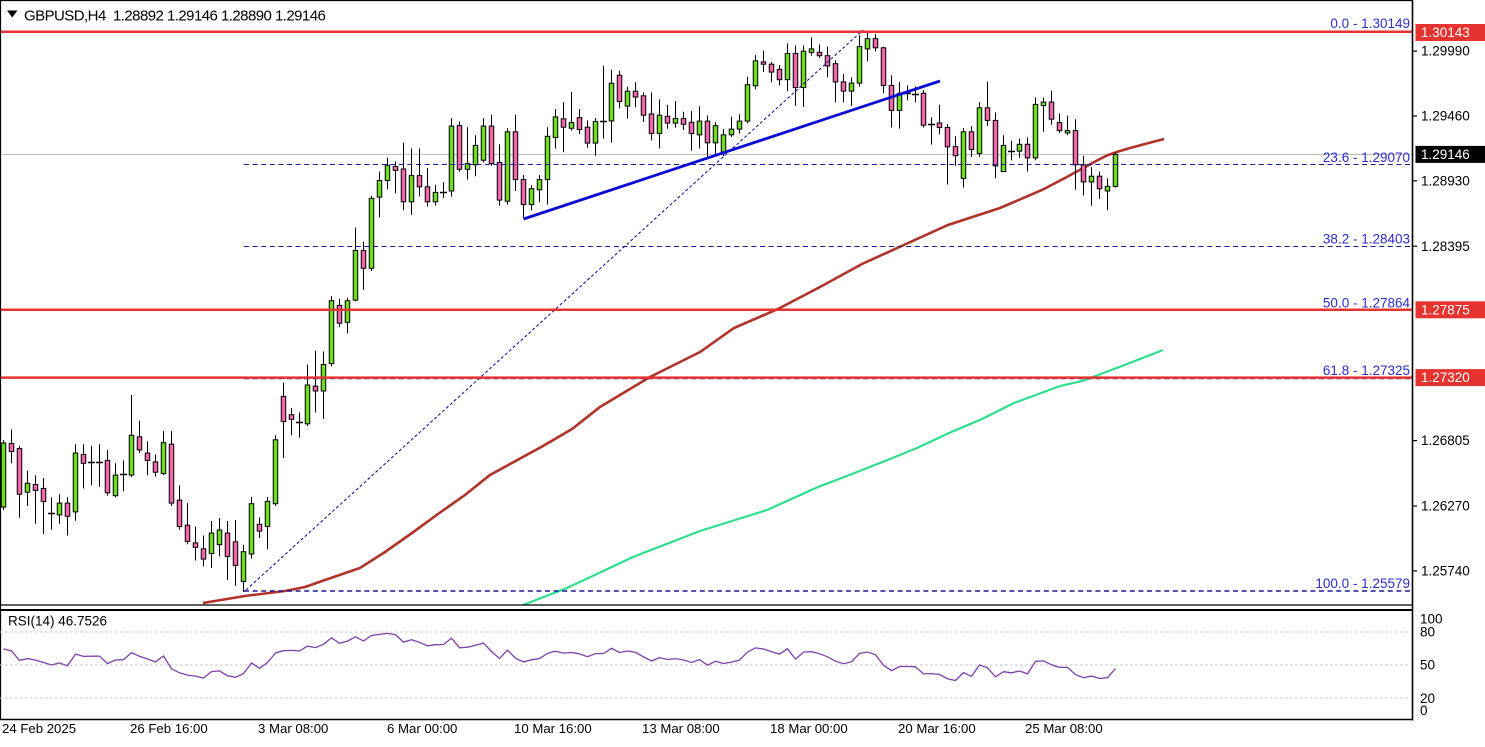  Describe the element at coordinates (1370, 23) in the screenshot. I see `svg-text: 0.0 - 1.30149` at that location.